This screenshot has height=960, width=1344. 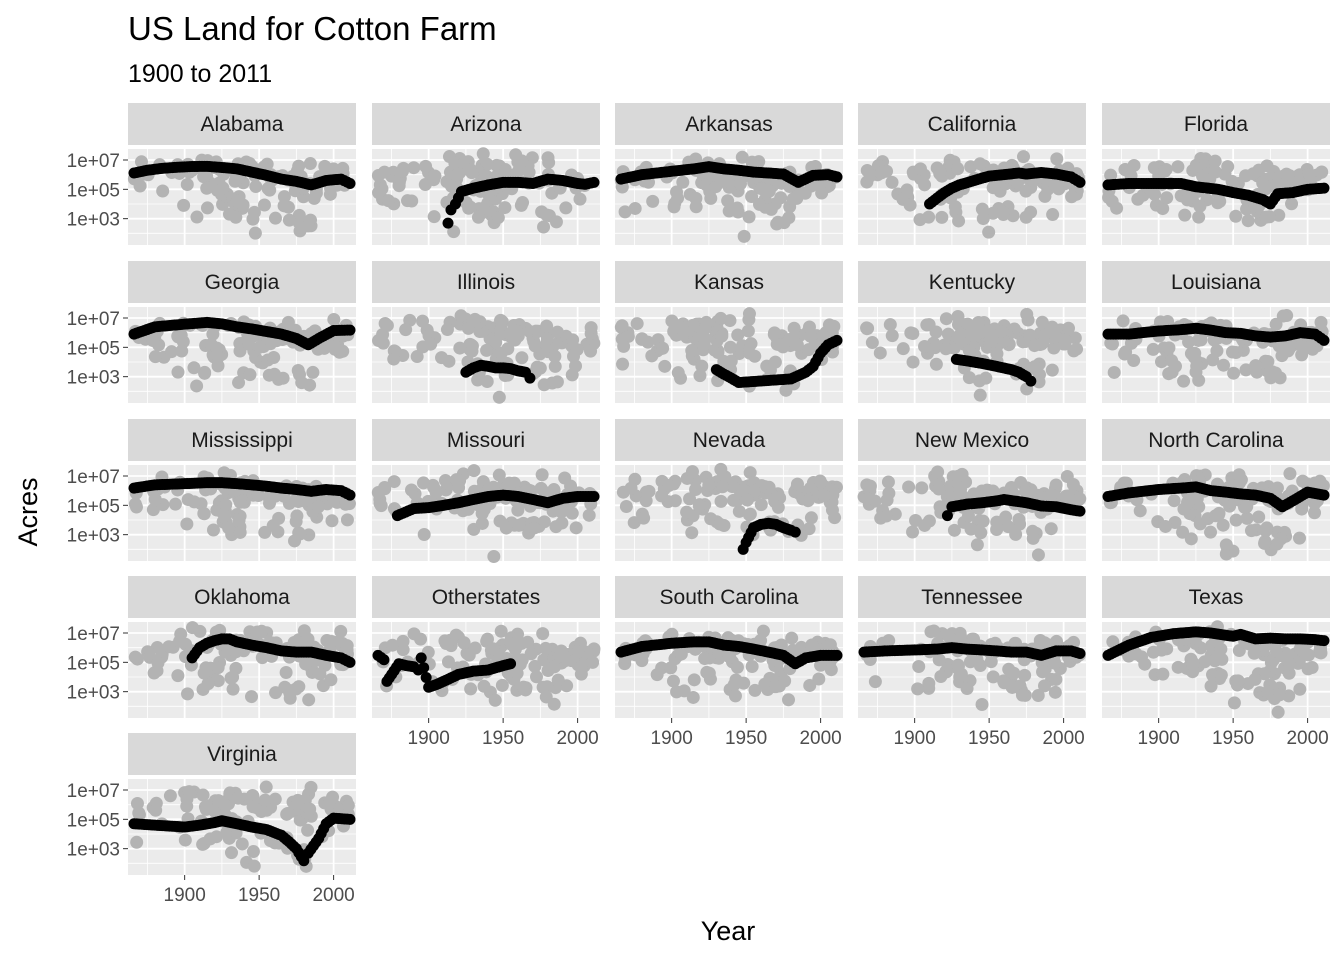 What do you see at coordinates (242, 754) in the screenshot?
I see `facet-strip-label: Virginia` at bounding box center [242, 754].